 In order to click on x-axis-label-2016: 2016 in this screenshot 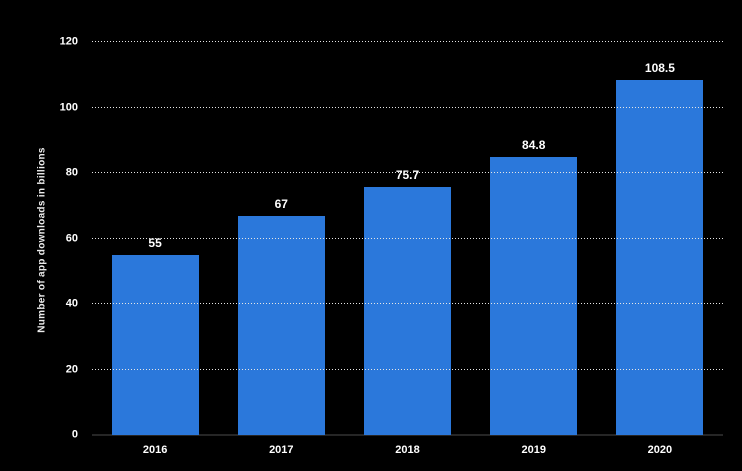, I will do `click(155, 450)`.